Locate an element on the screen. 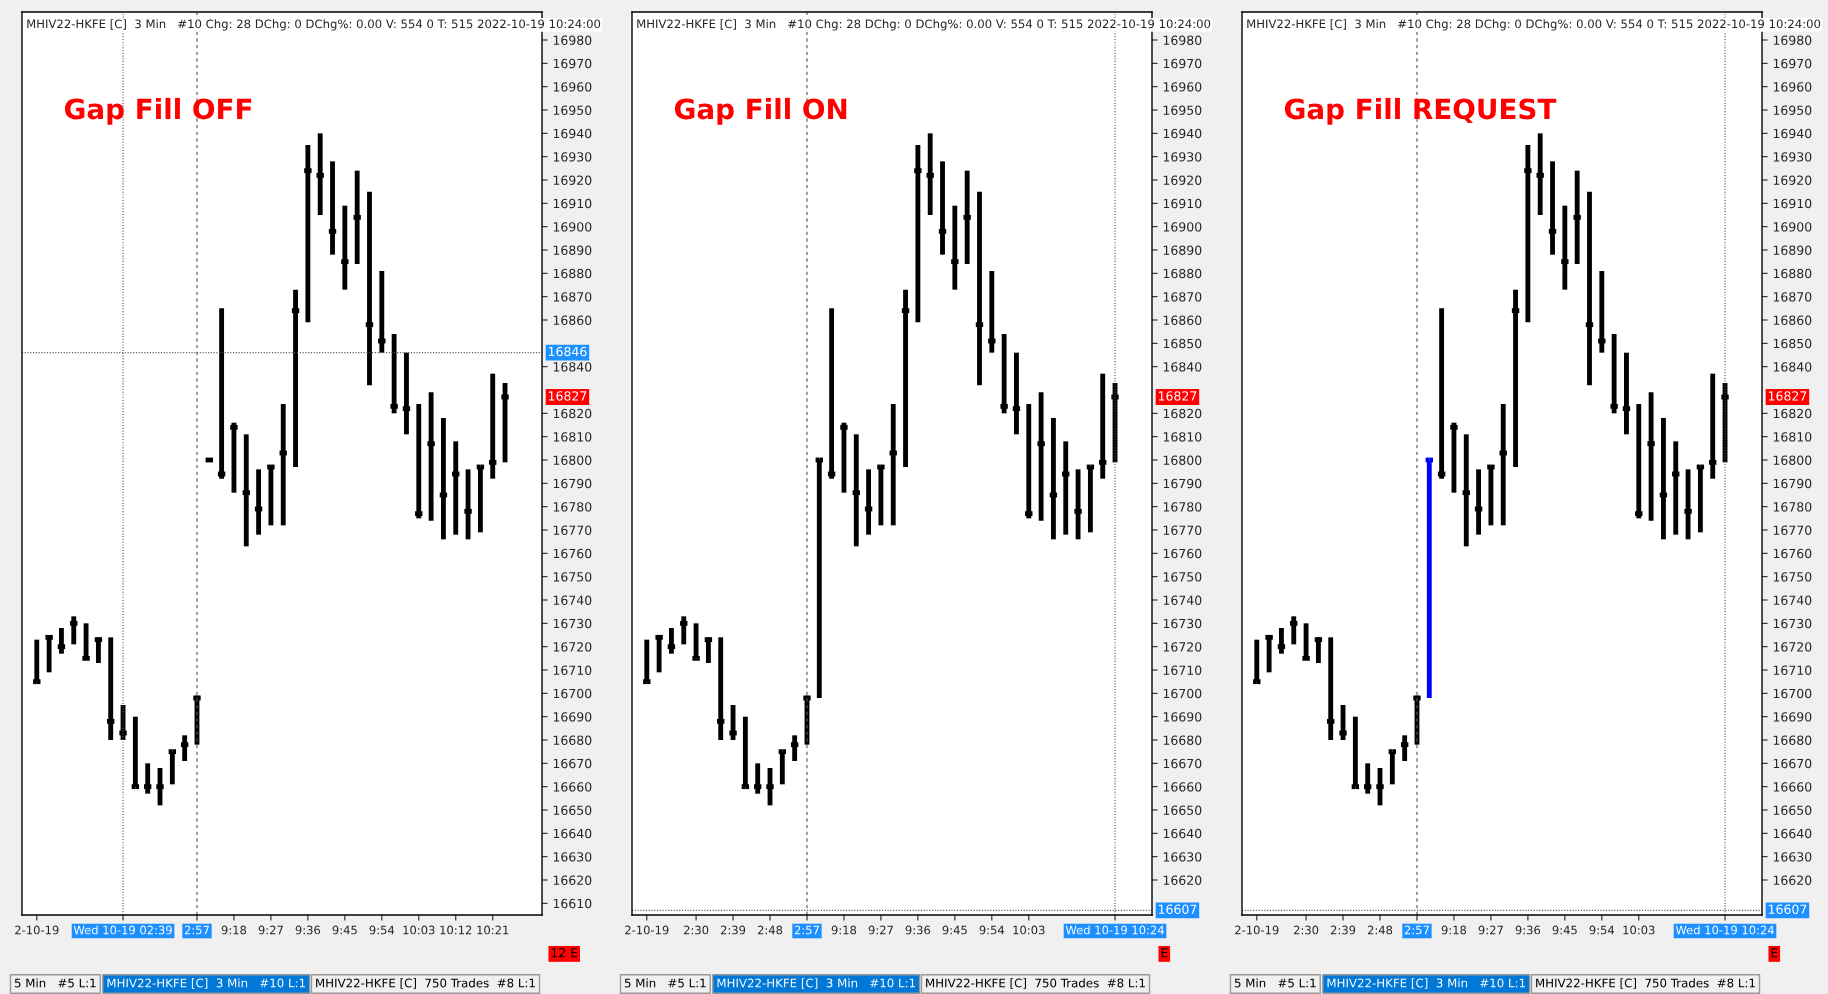 The height and width of the screenshot is (994, 1828). x-tick-label: 9:27 is located at coordinates (880, 930).